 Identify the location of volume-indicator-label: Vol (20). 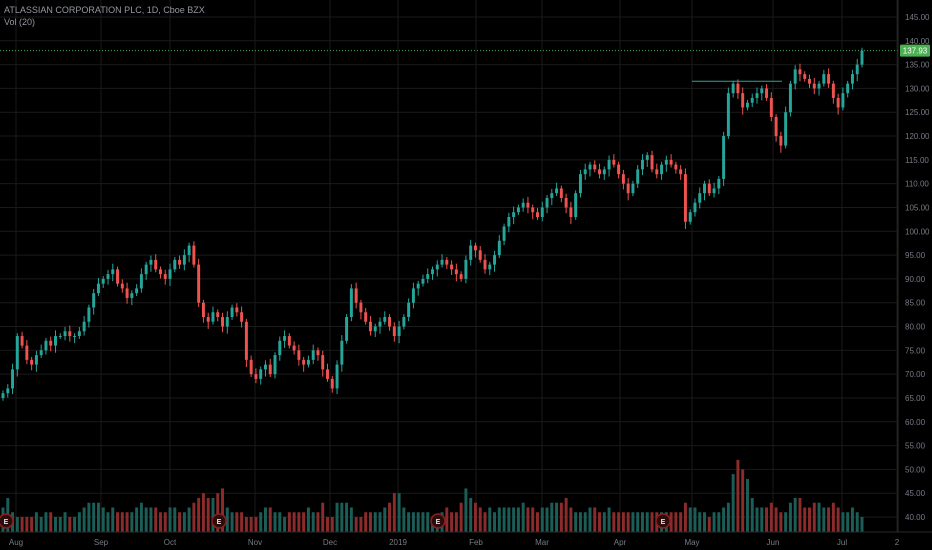
(20, 22).